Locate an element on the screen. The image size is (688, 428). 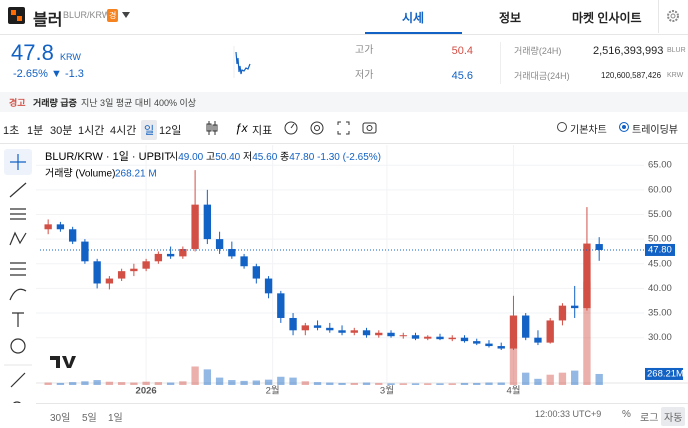
tab: 정보 is located at coordinates (510, 18).